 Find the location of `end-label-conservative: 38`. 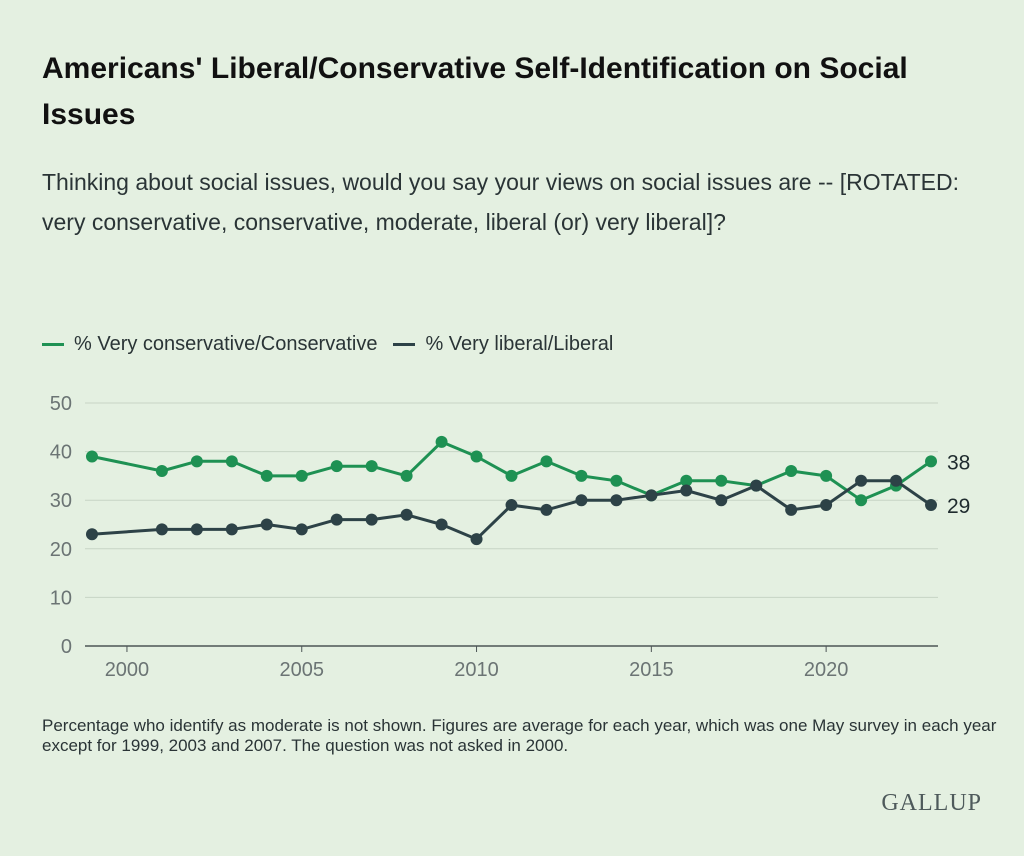

end-label-conservative: 38 is located at coordinates (958, 462).